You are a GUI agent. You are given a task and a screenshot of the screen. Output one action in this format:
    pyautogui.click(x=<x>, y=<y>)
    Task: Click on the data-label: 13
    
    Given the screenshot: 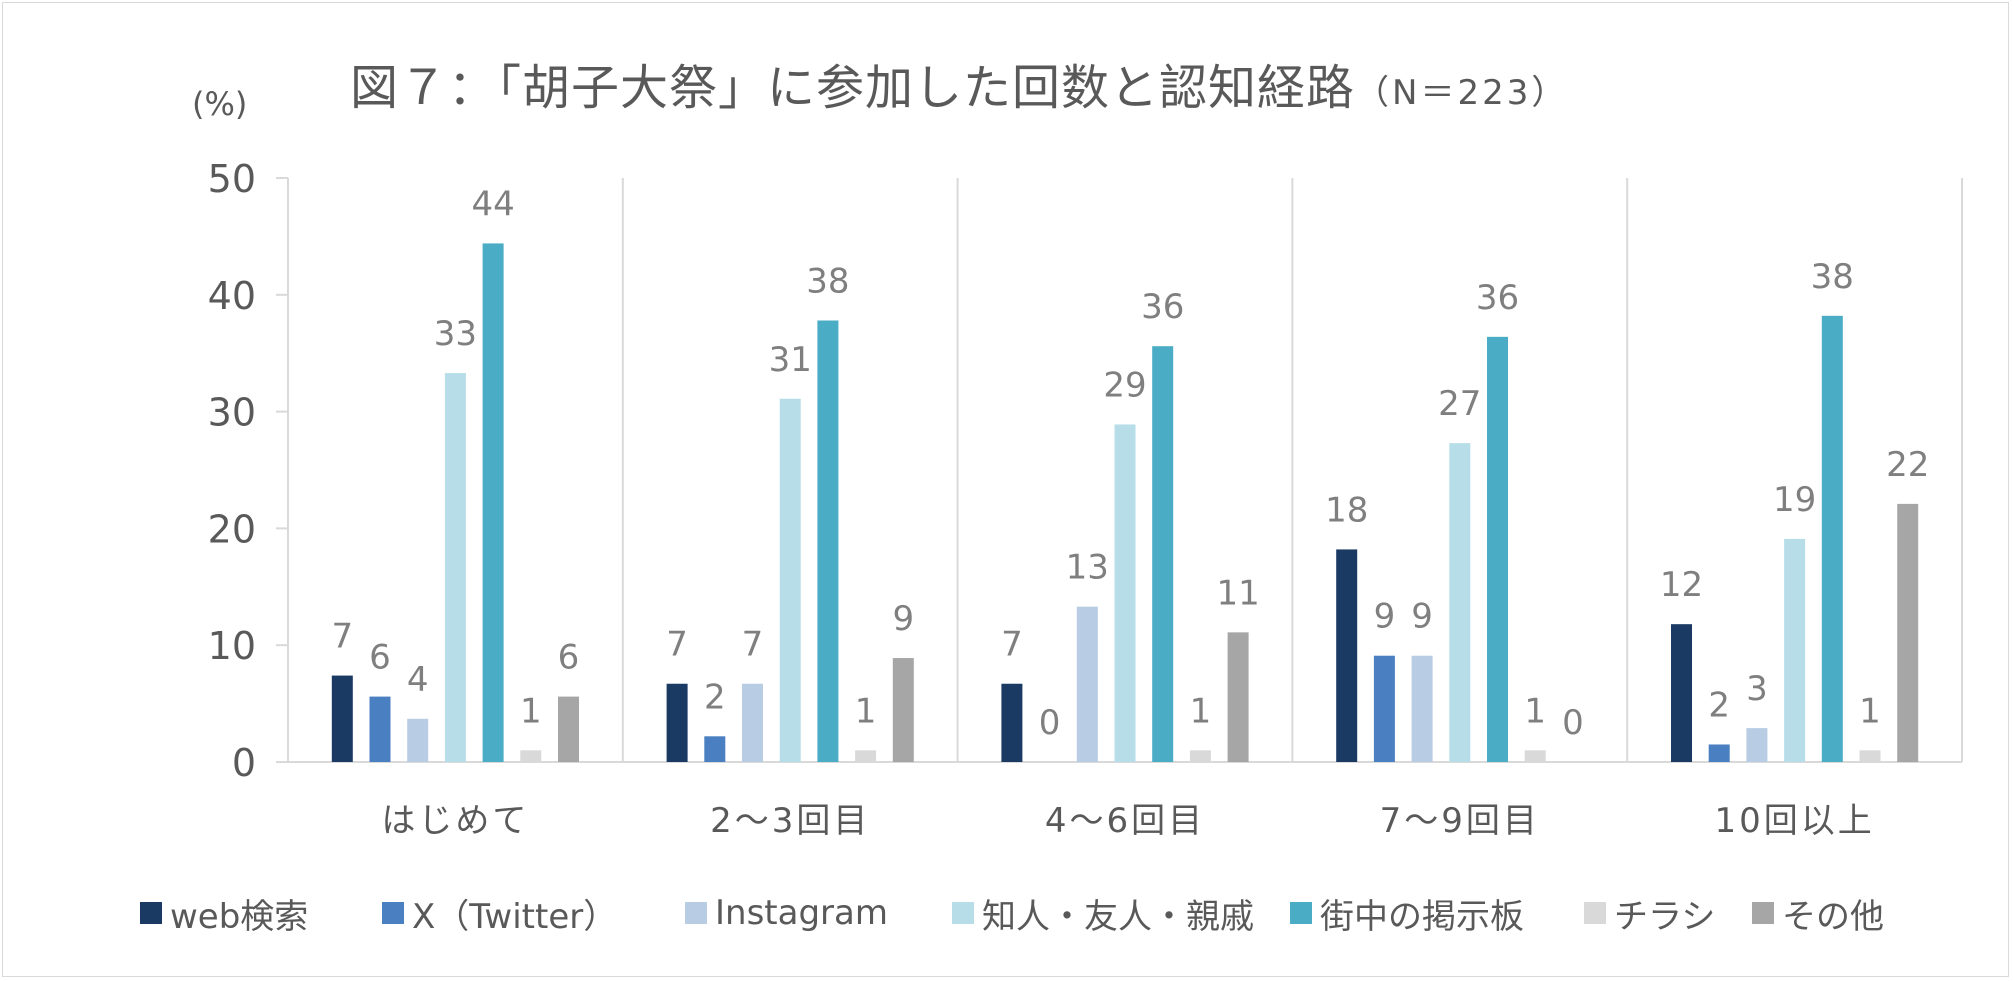 What is the action you would take?
    pyautogui.click(x=1087, y=568)
    